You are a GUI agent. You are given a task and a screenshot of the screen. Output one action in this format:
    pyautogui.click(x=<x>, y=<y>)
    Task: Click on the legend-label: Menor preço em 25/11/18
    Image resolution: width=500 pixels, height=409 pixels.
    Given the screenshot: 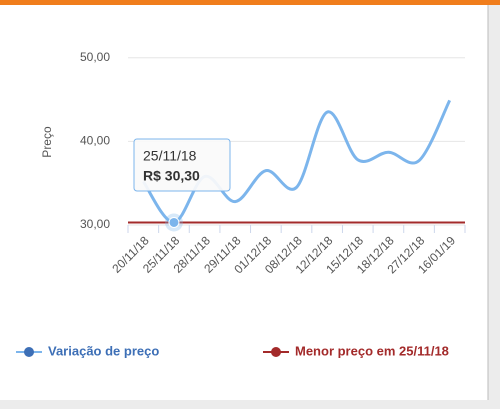 What is the action you would take?
    pyautogui.click(x=372, y=350)
    